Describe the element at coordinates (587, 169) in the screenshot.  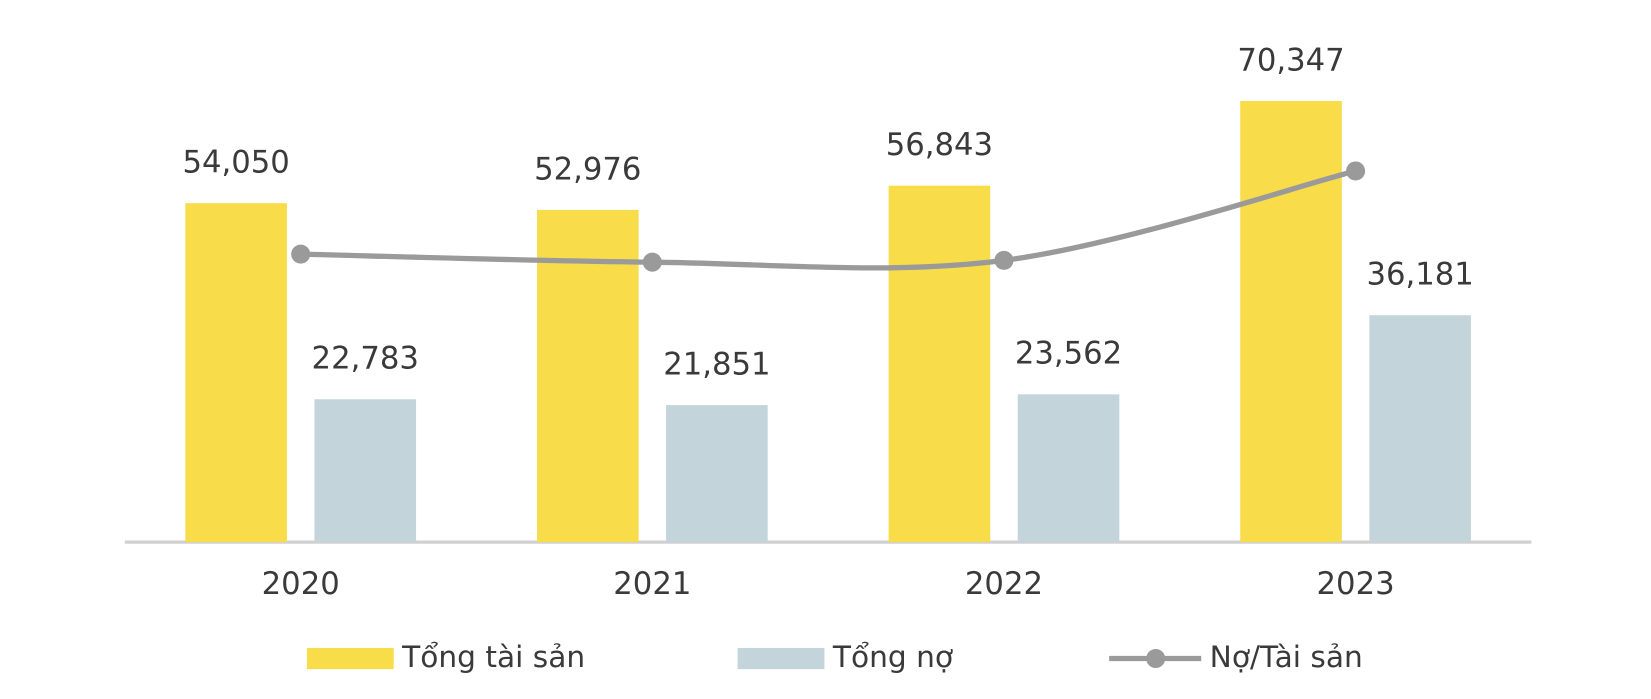
I see `value-label: 52,976` at that location.